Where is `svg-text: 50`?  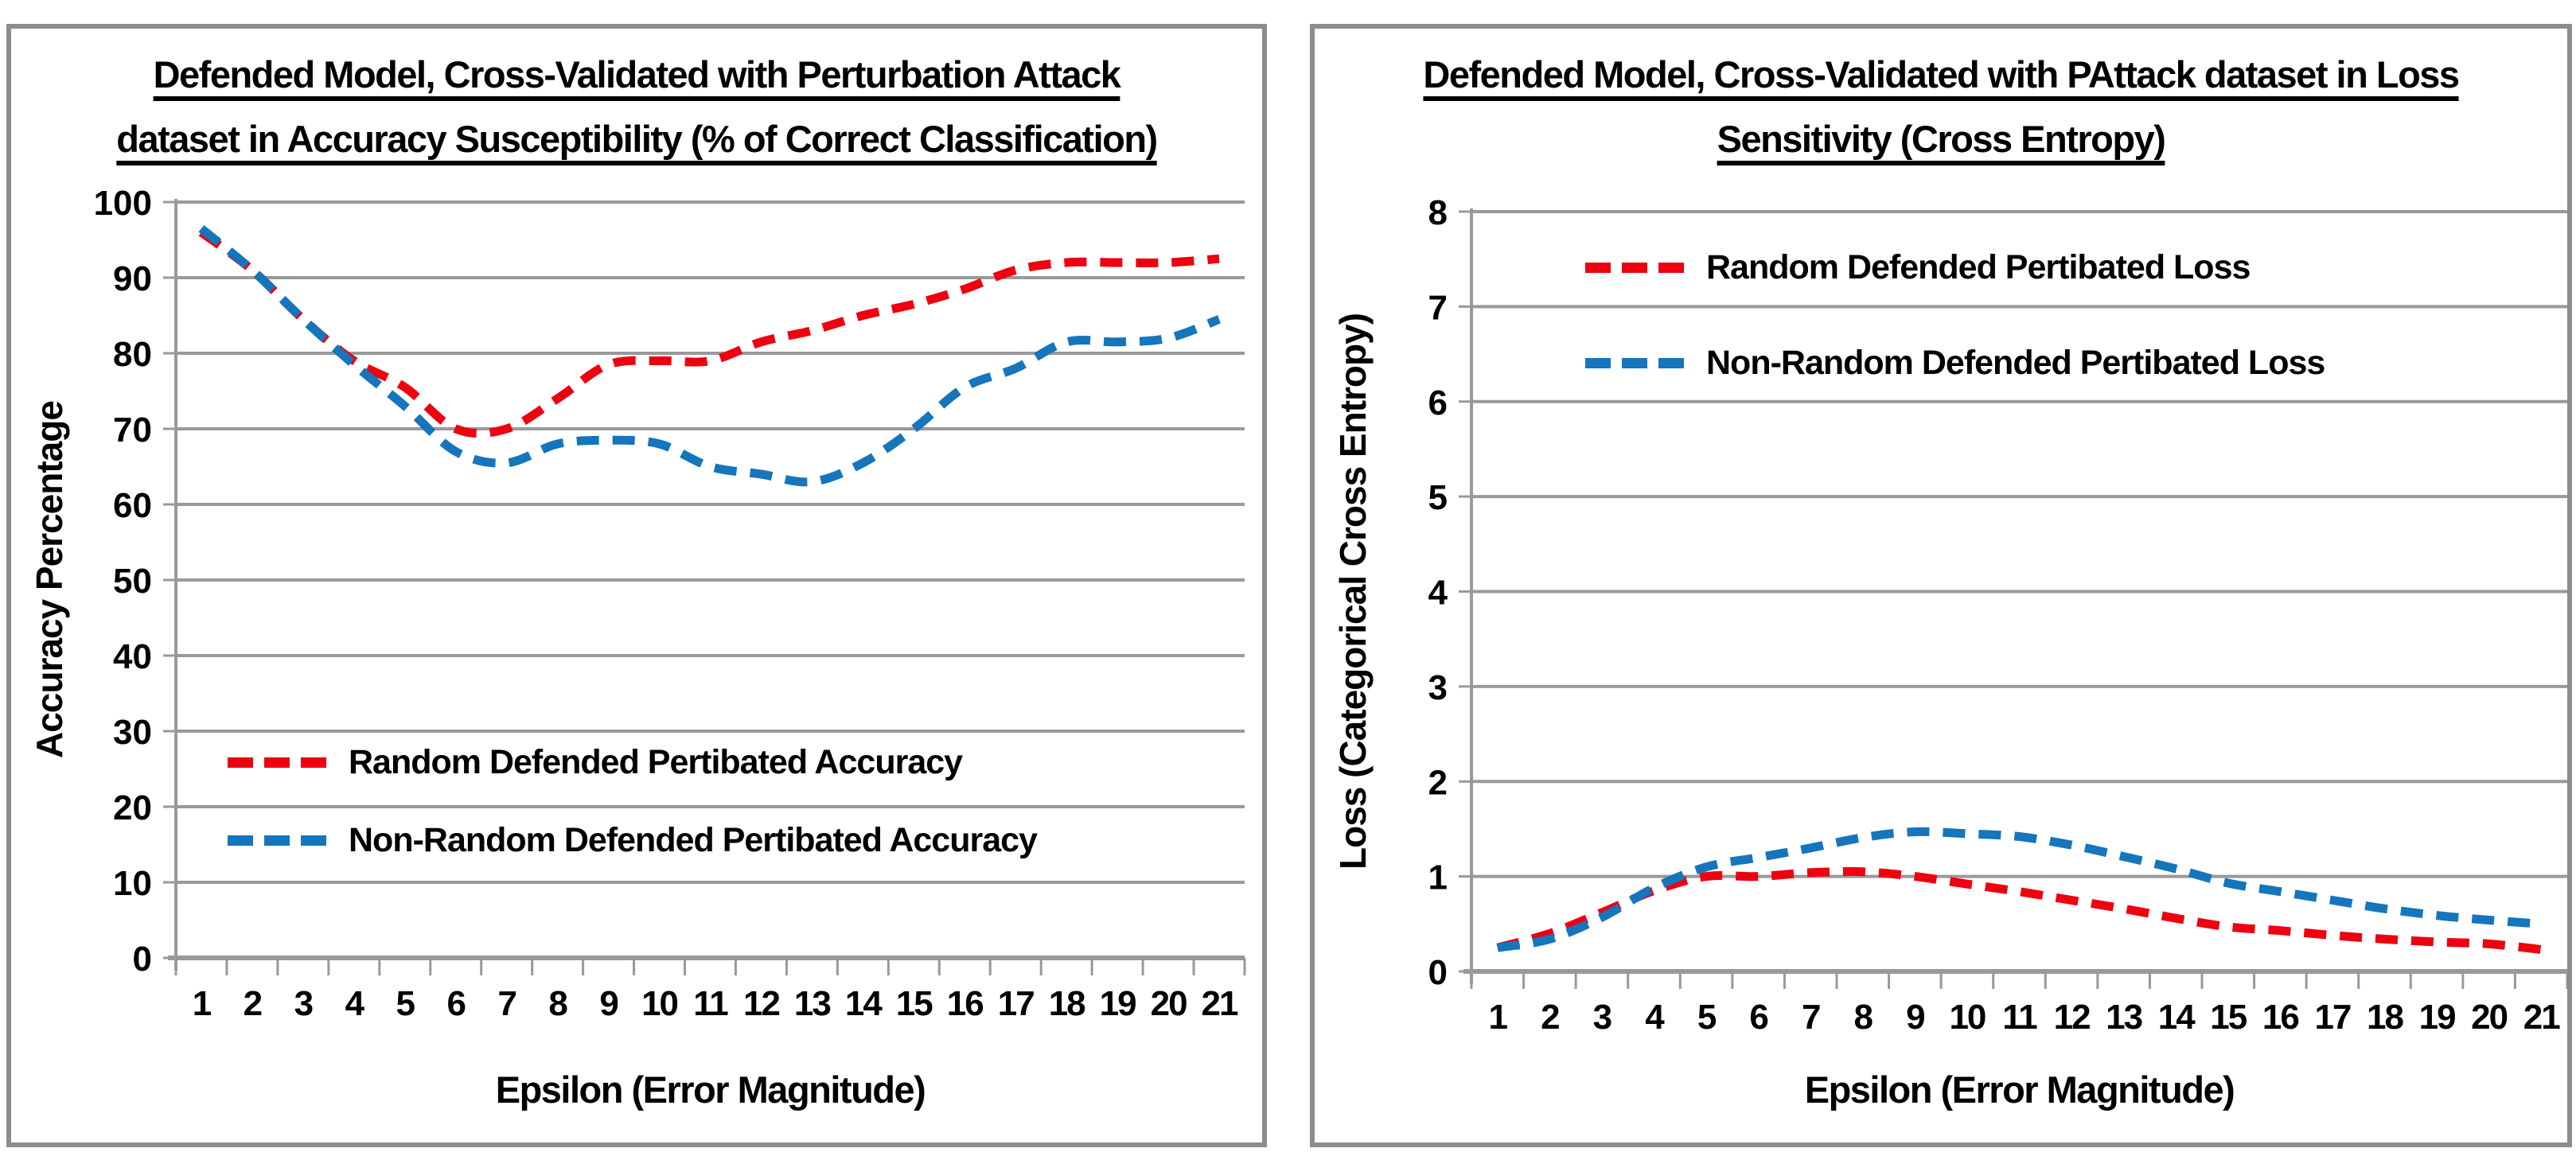 svg-text: 50 is located at coordinates (132, 581).